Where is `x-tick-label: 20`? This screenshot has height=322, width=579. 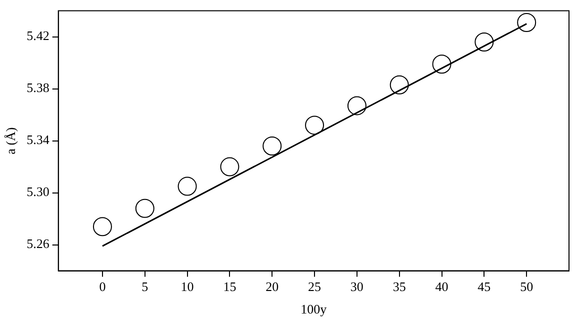
x-tick-label: 20 is located at coordinates (272, 286).